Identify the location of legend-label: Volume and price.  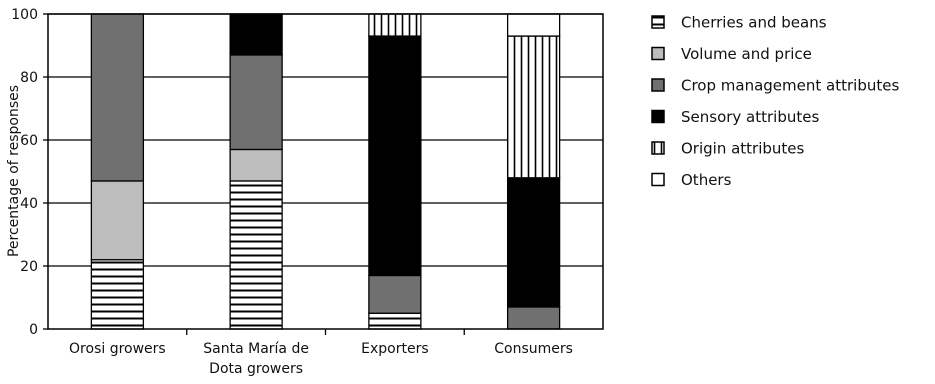
(746, 54).